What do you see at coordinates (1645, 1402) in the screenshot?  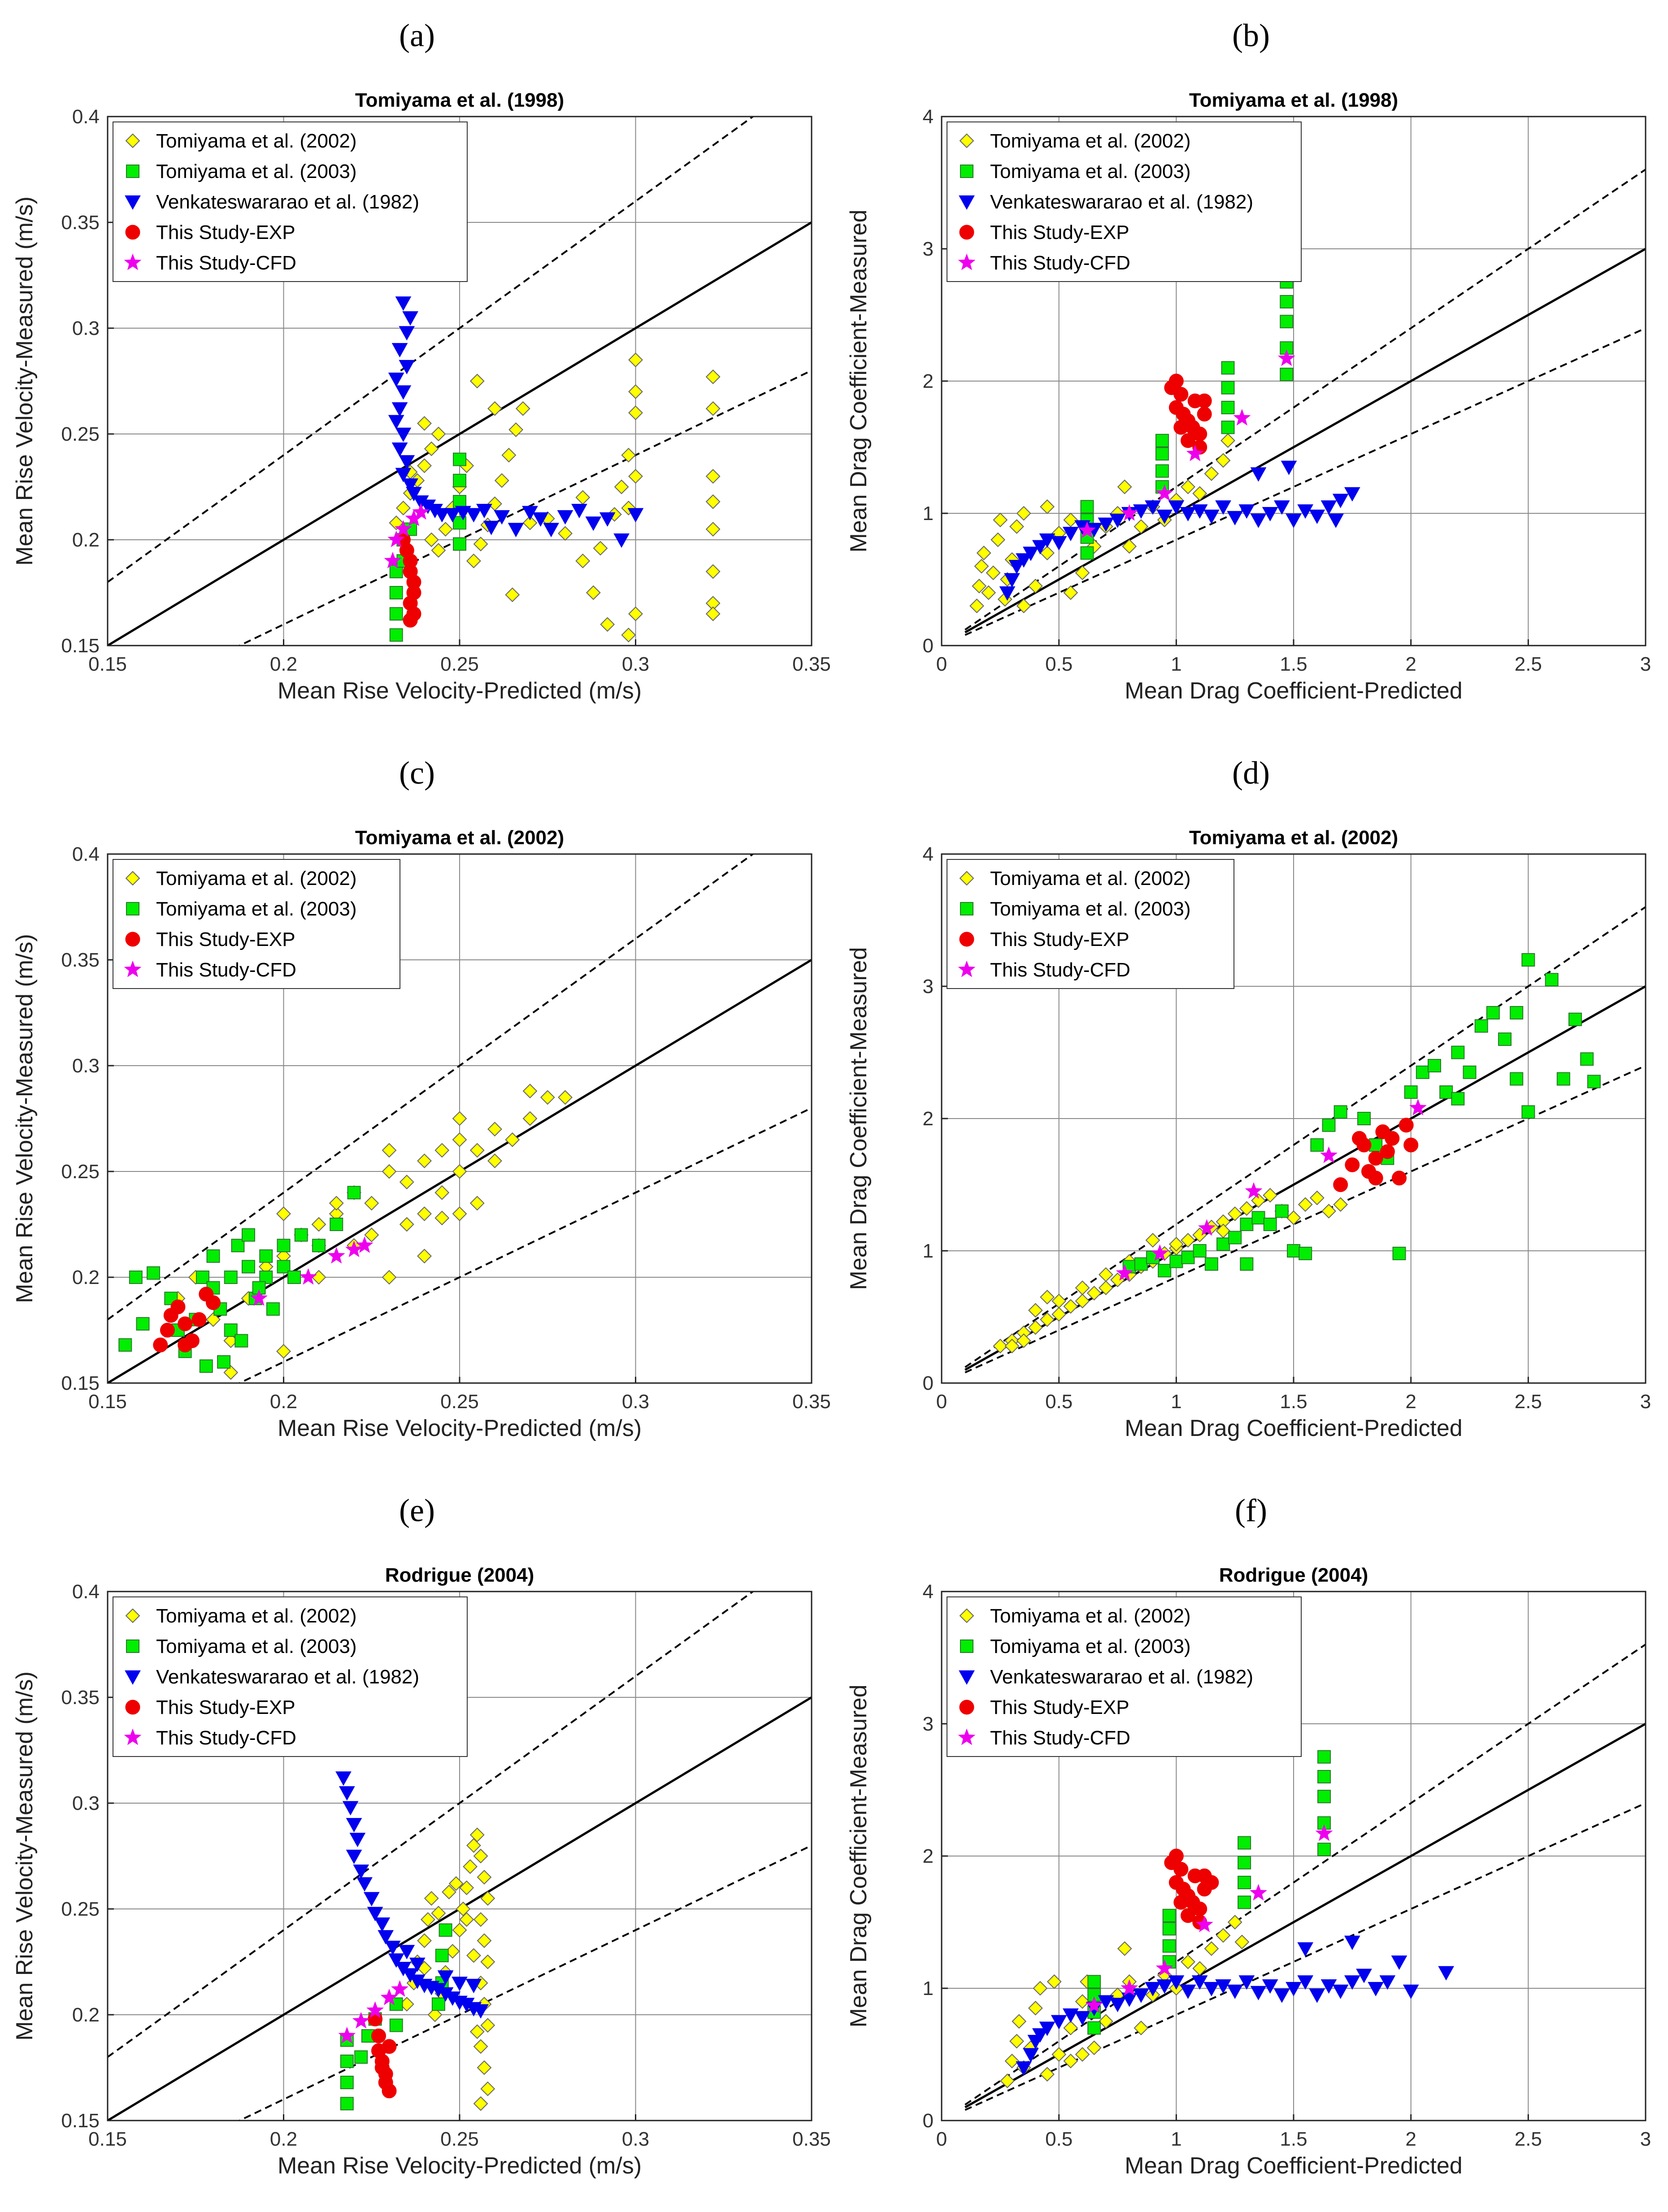 I see `x-tick-label: 3` at bounding box center [1645, 1402].